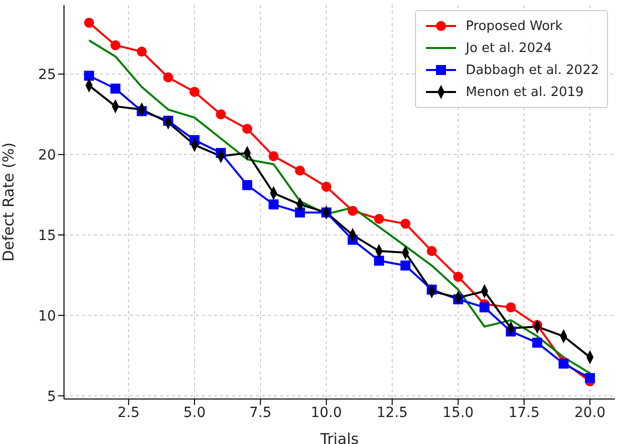 Image resolution: width=618 pixels, height=444 pixels. What do you see at coordinates (194, 412) in the screenshot?
I see `x-tick-label: 5.0` at bounding box center [194, 412].